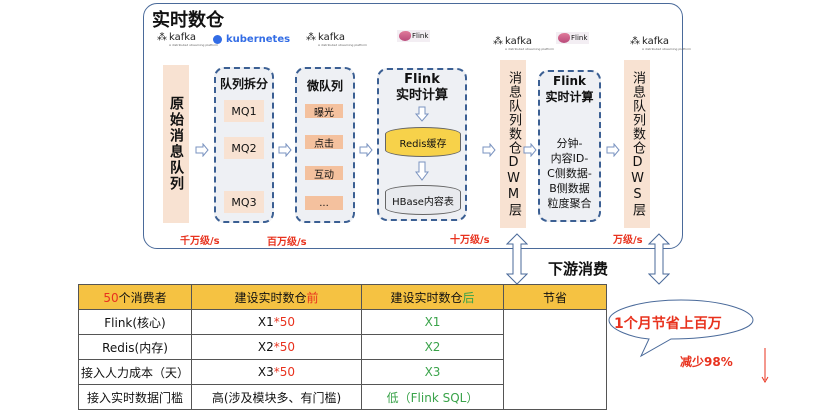  What do you see at coordinates (706, 362) in the screenshot?
I see `reduction-label: 减少98%` at bounding box center [706, 362].